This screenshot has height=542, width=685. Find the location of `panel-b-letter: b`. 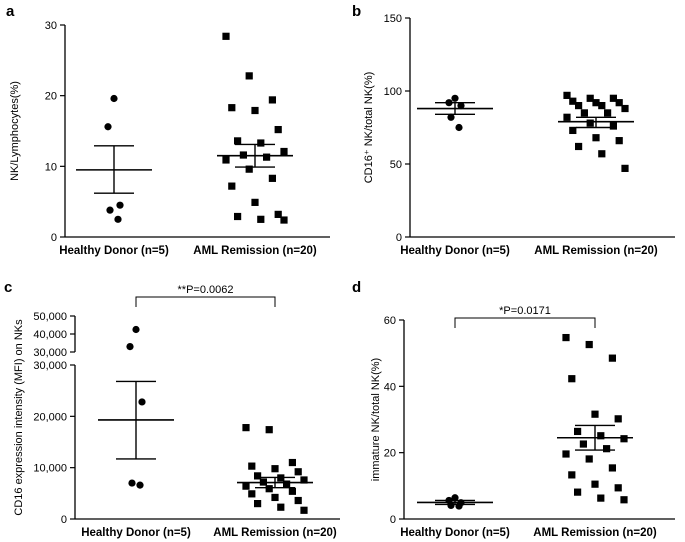

panel-b-letter: b is located at coordinates (356, 11).